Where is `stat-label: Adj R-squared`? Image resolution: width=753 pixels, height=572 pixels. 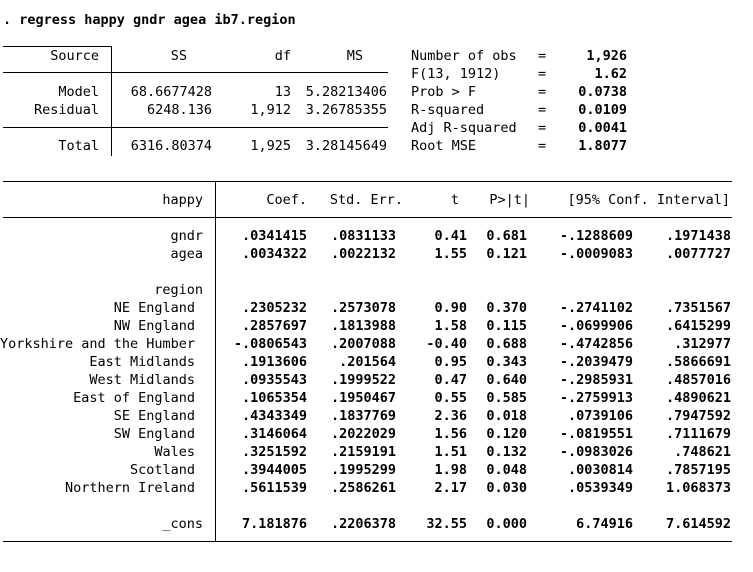 stat-label: Adj R-squared is located at coordinates (464, 128).